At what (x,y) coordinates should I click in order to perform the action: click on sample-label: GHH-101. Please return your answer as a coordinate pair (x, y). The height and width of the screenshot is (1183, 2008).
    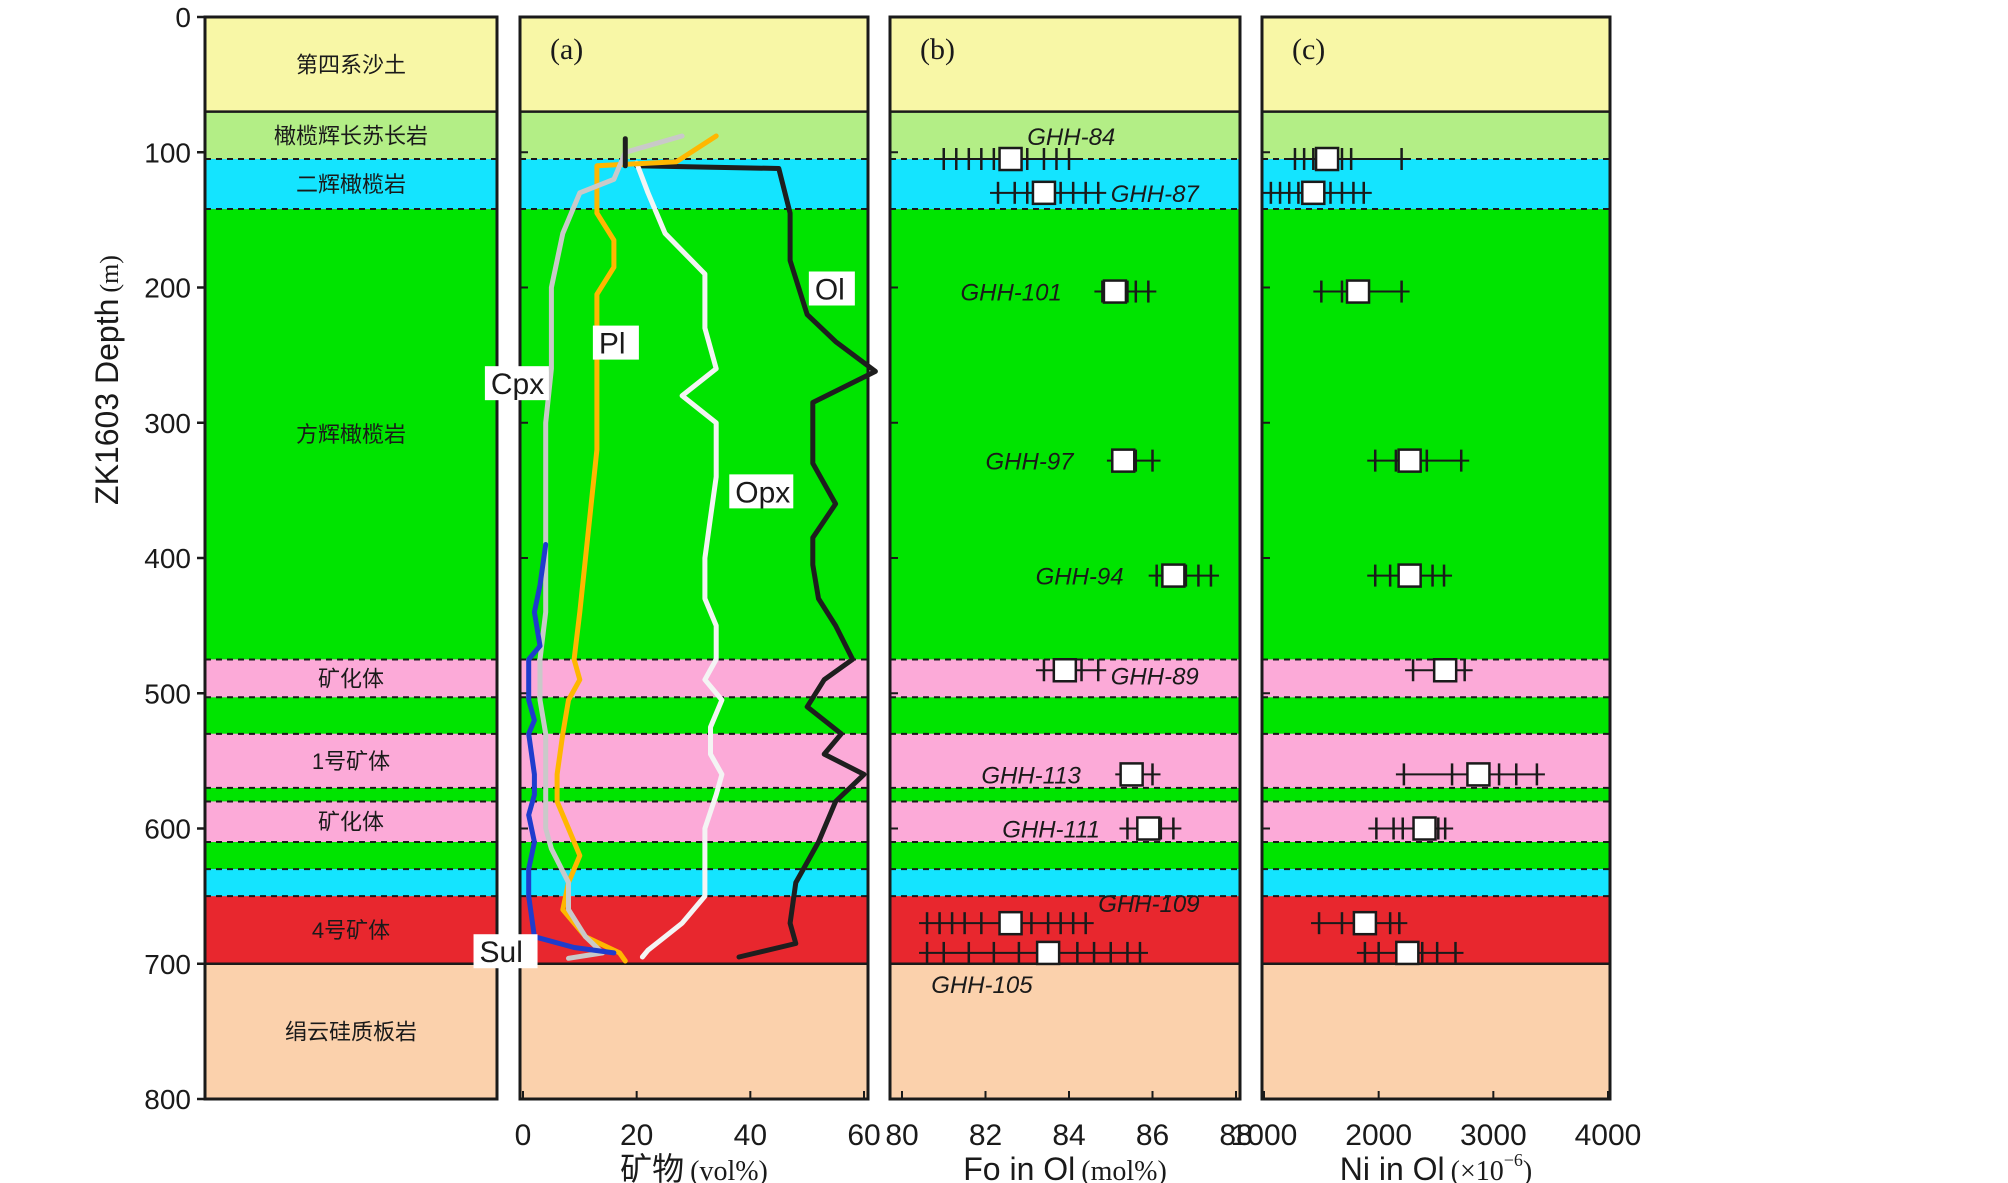
    Looking at the image, I should click on (1010, 293).